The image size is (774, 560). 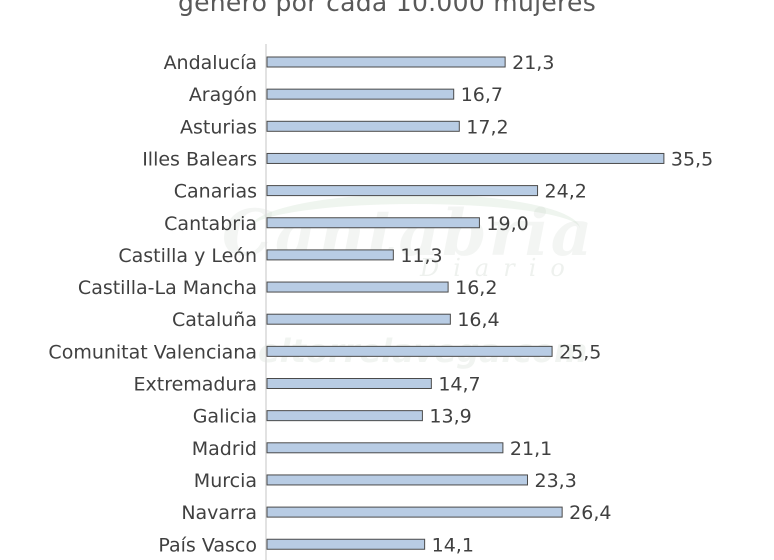 What do you see at coordinates (387, 8) in the screenshot?
I see `chart-title: género por cada 10.000 mujeres` at bounding box center [387, 8].